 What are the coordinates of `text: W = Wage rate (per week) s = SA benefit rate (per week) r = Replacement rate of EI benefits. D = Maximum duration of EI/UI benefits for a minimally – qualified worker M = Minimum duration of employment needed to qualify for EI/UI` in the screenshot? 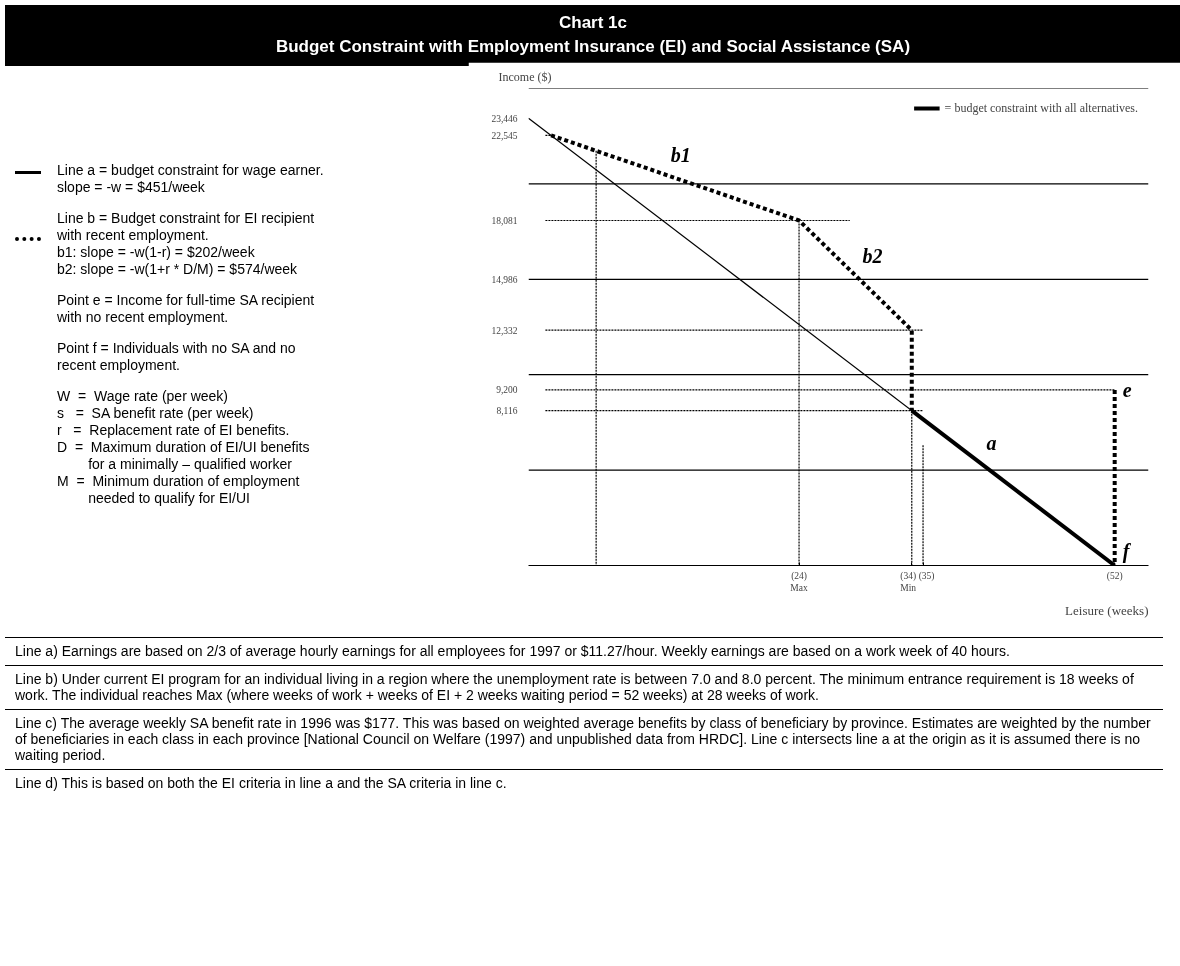 It's located at (184, 447).